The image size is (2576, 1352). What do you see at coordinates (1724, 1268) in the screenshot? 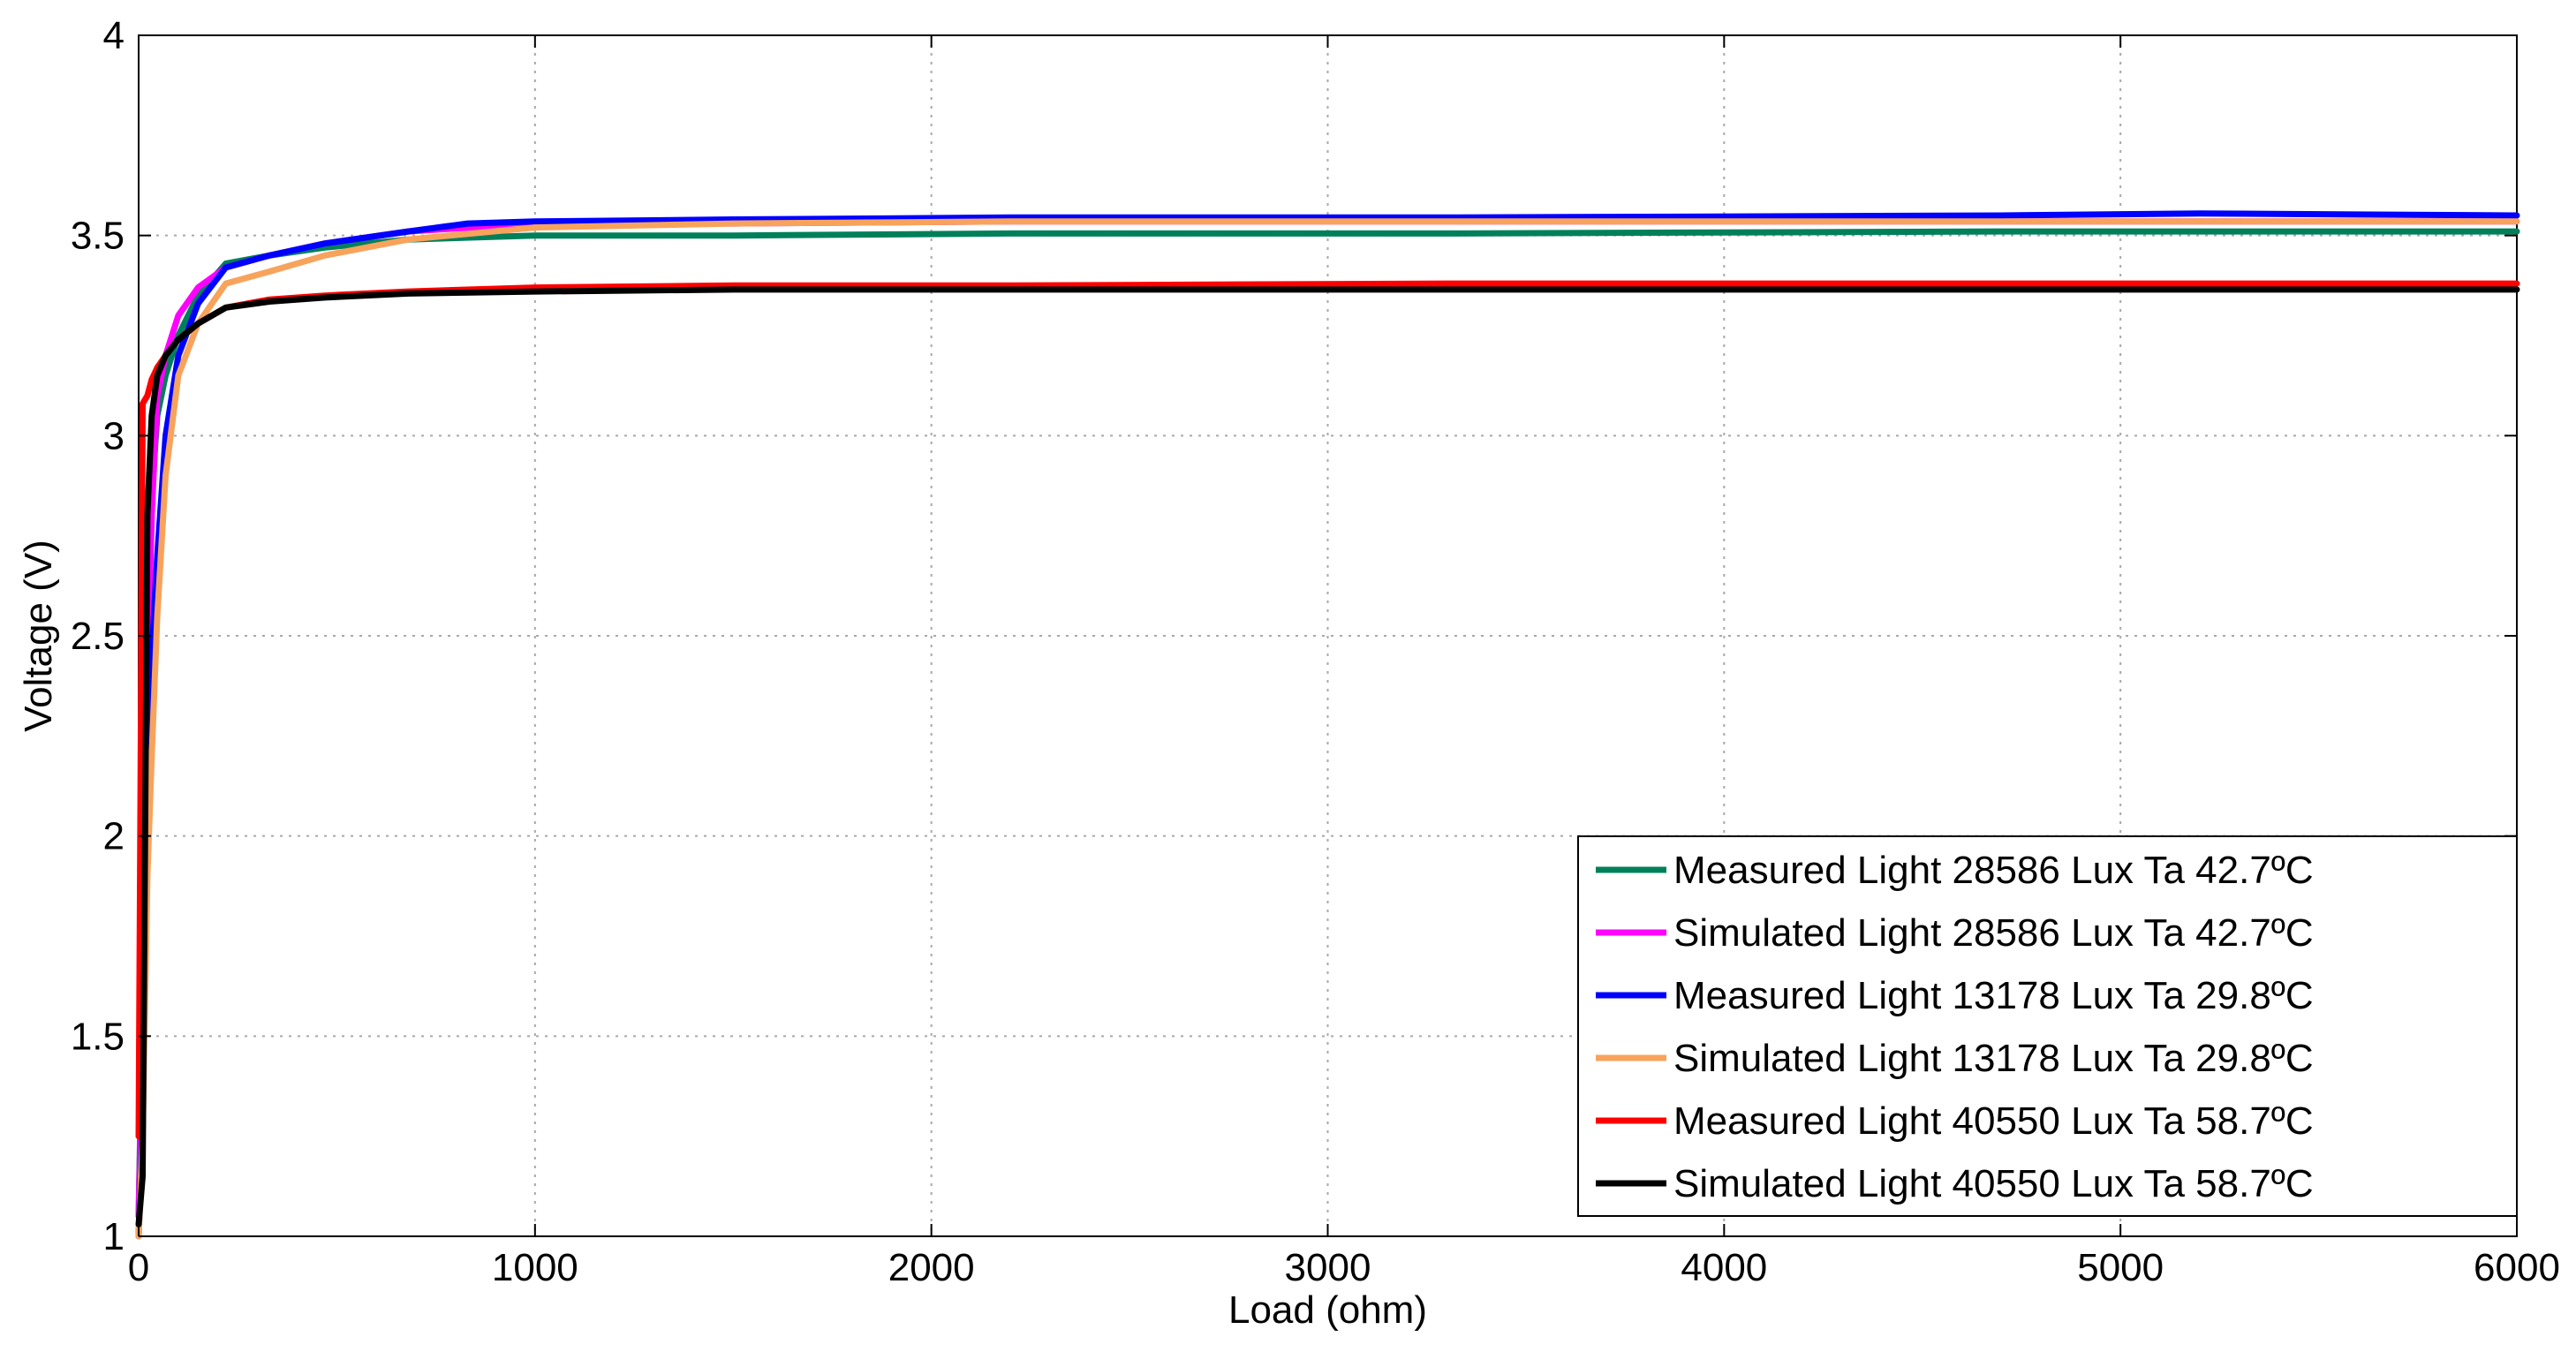
I see `x-tick-label: 4000` at bounding box center [1724, 1268].